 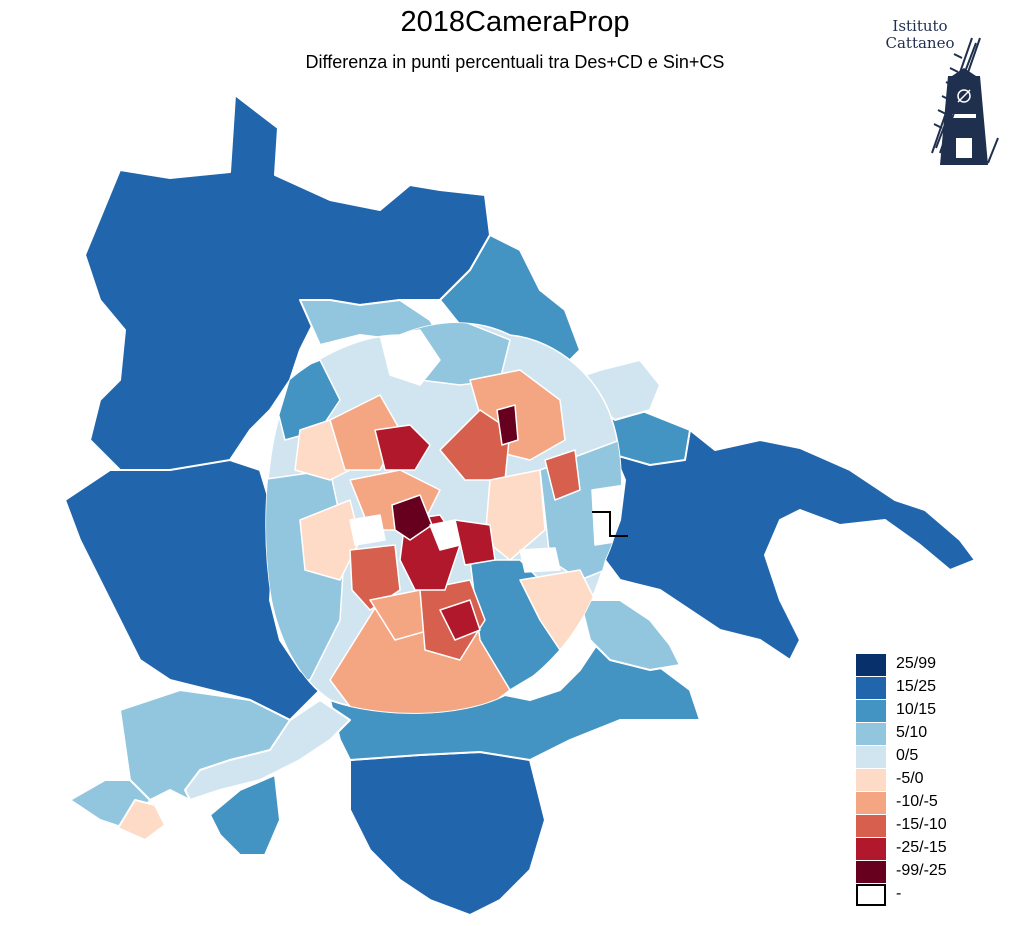 I want to click on inner-core-white, so click(x=445, y=535).